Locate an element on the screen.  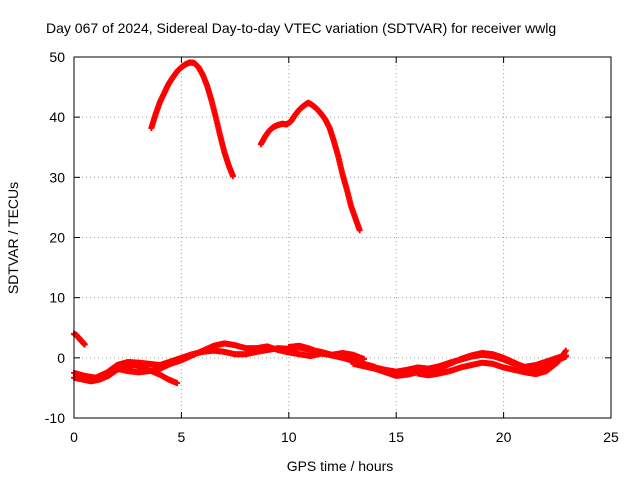
y-tick-label: 0 is located at coordinates (61, 358).